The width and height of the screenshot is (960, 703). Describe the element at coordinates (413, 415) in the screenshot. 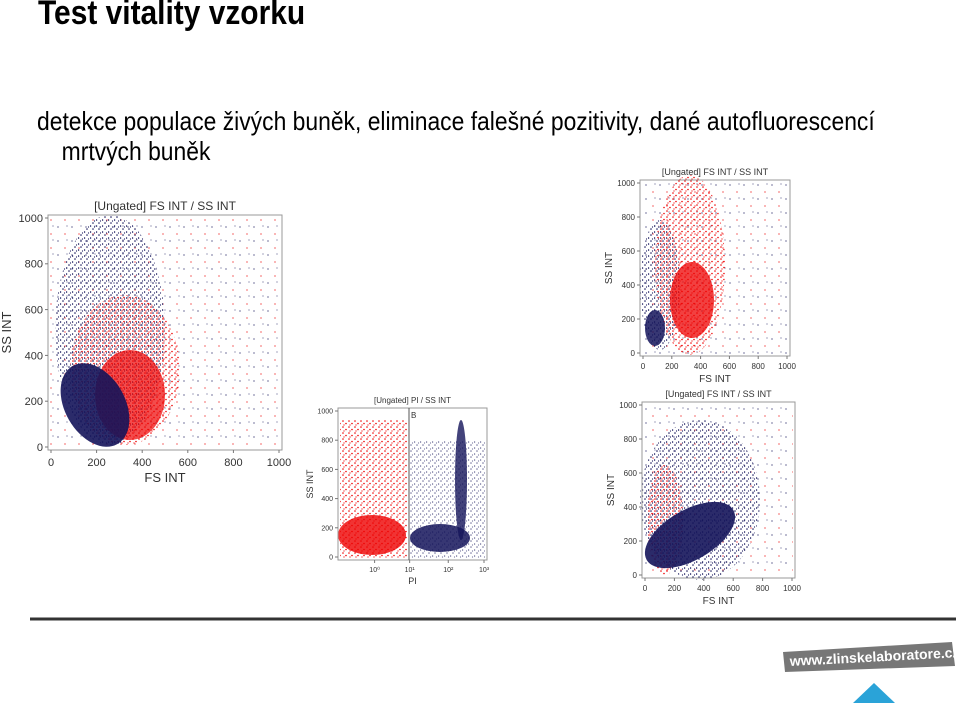

I see `gate-label: B` at that location.